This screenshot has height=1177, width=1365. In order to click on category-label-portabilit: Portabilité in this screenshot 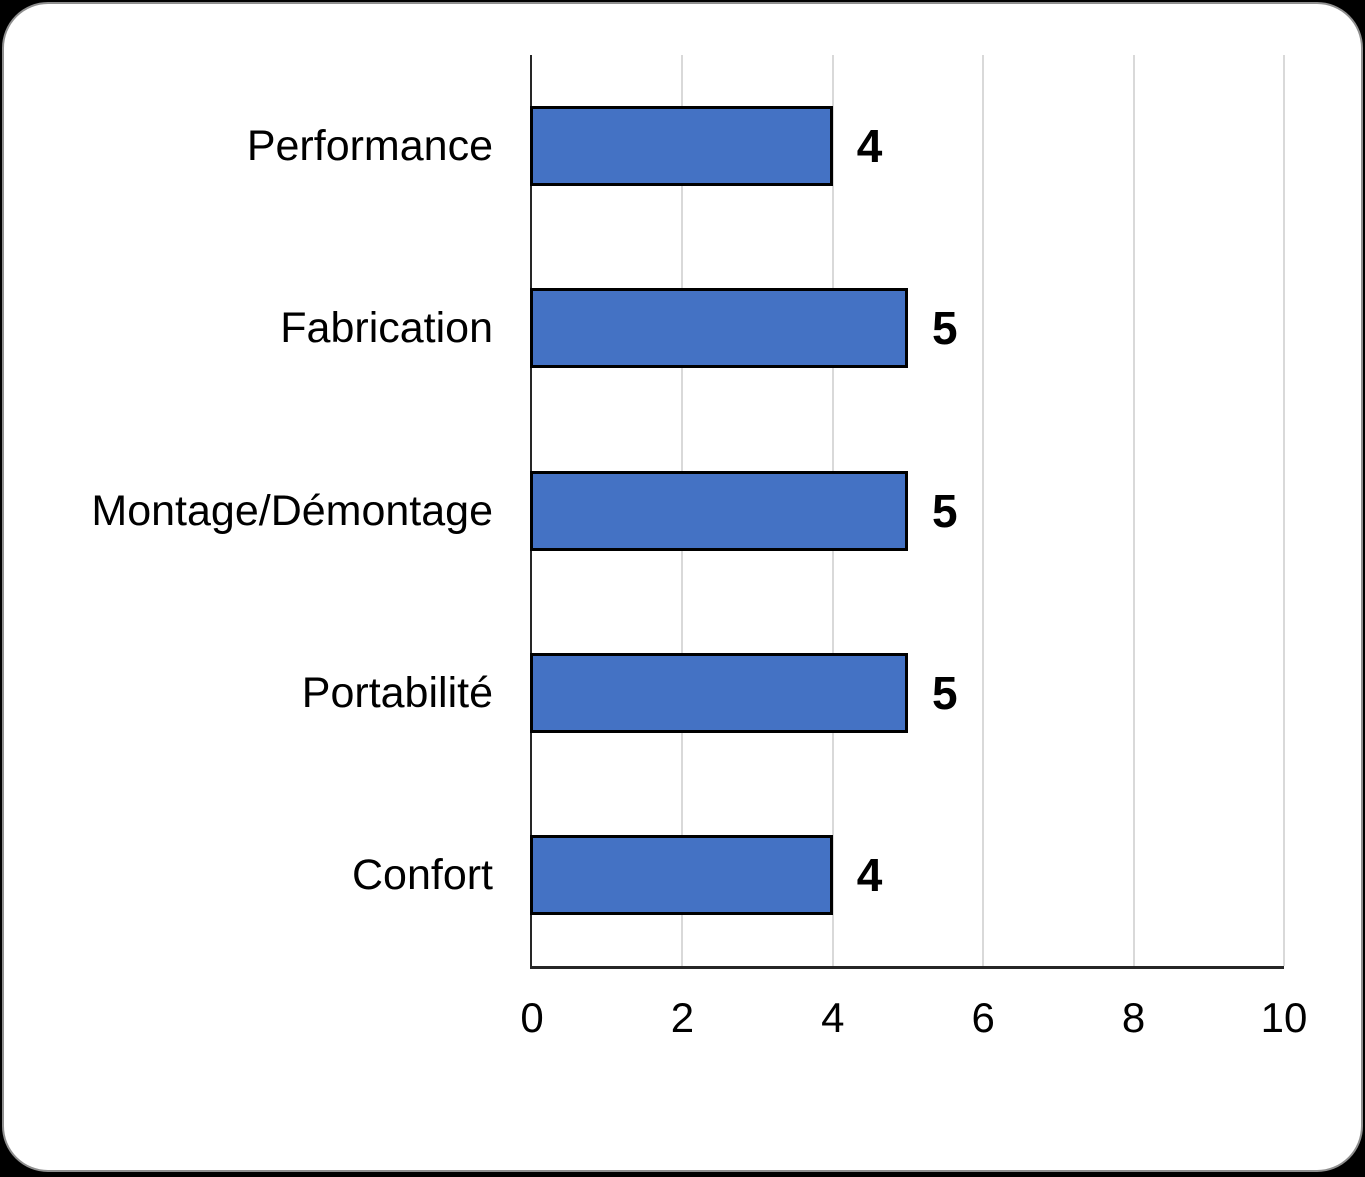, I will do `click(397, 692)`.